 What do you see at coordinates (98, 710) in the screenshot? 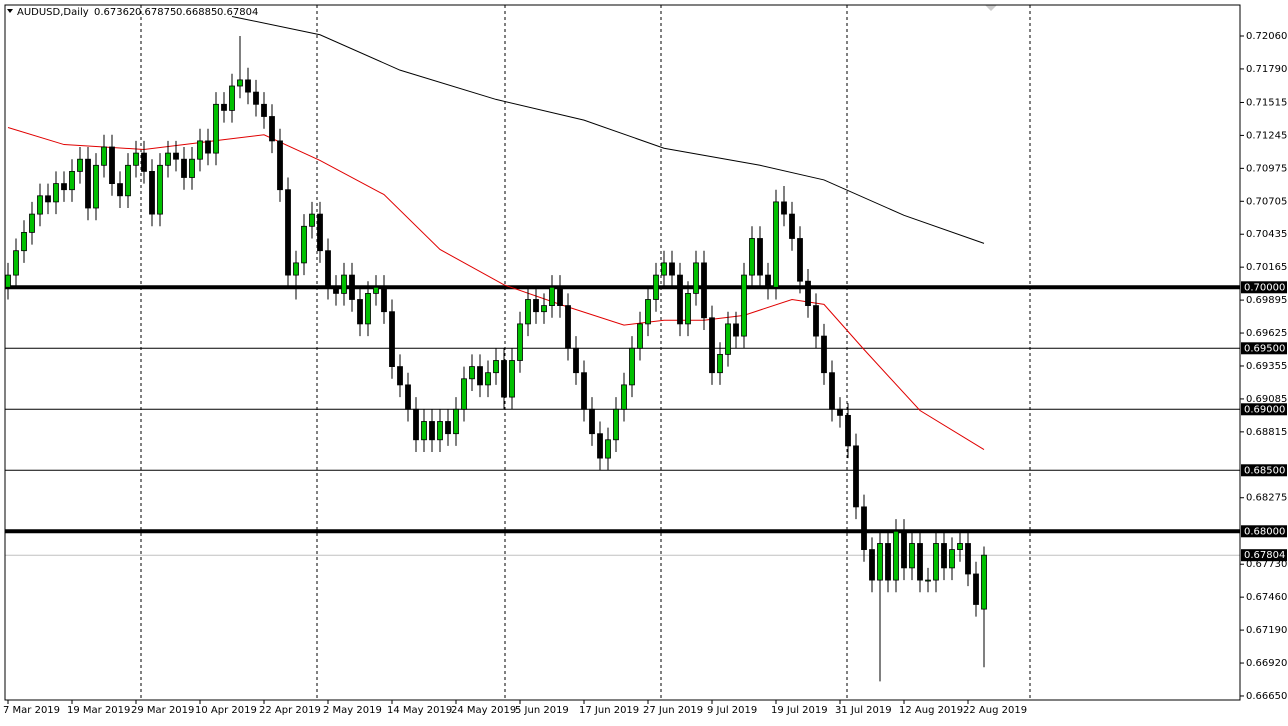
I see `x-tick-label: 19 Mar 2019` at bounding box center [98, 710].